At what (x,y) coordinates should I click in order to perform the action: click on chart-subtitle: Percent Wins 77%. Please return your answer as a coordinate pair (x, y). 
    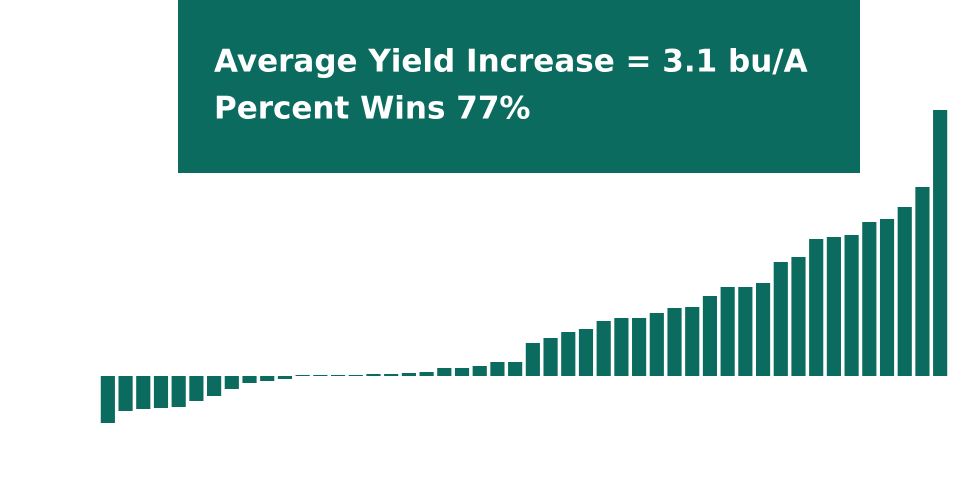
    Looking at the image, I should click on (372, 109).